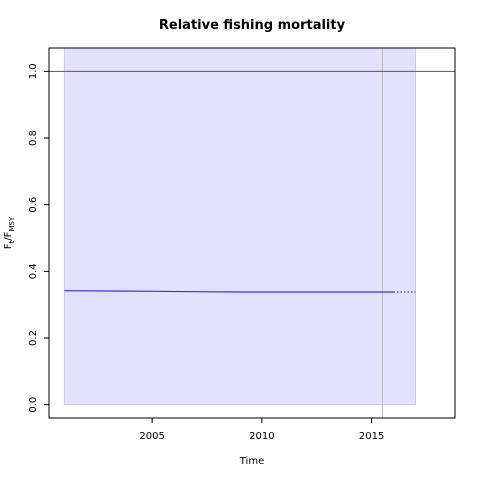 The width and height of the screenshot is (480, 480). I want to click on y-tick-label: 0.4, so click(33, 271).